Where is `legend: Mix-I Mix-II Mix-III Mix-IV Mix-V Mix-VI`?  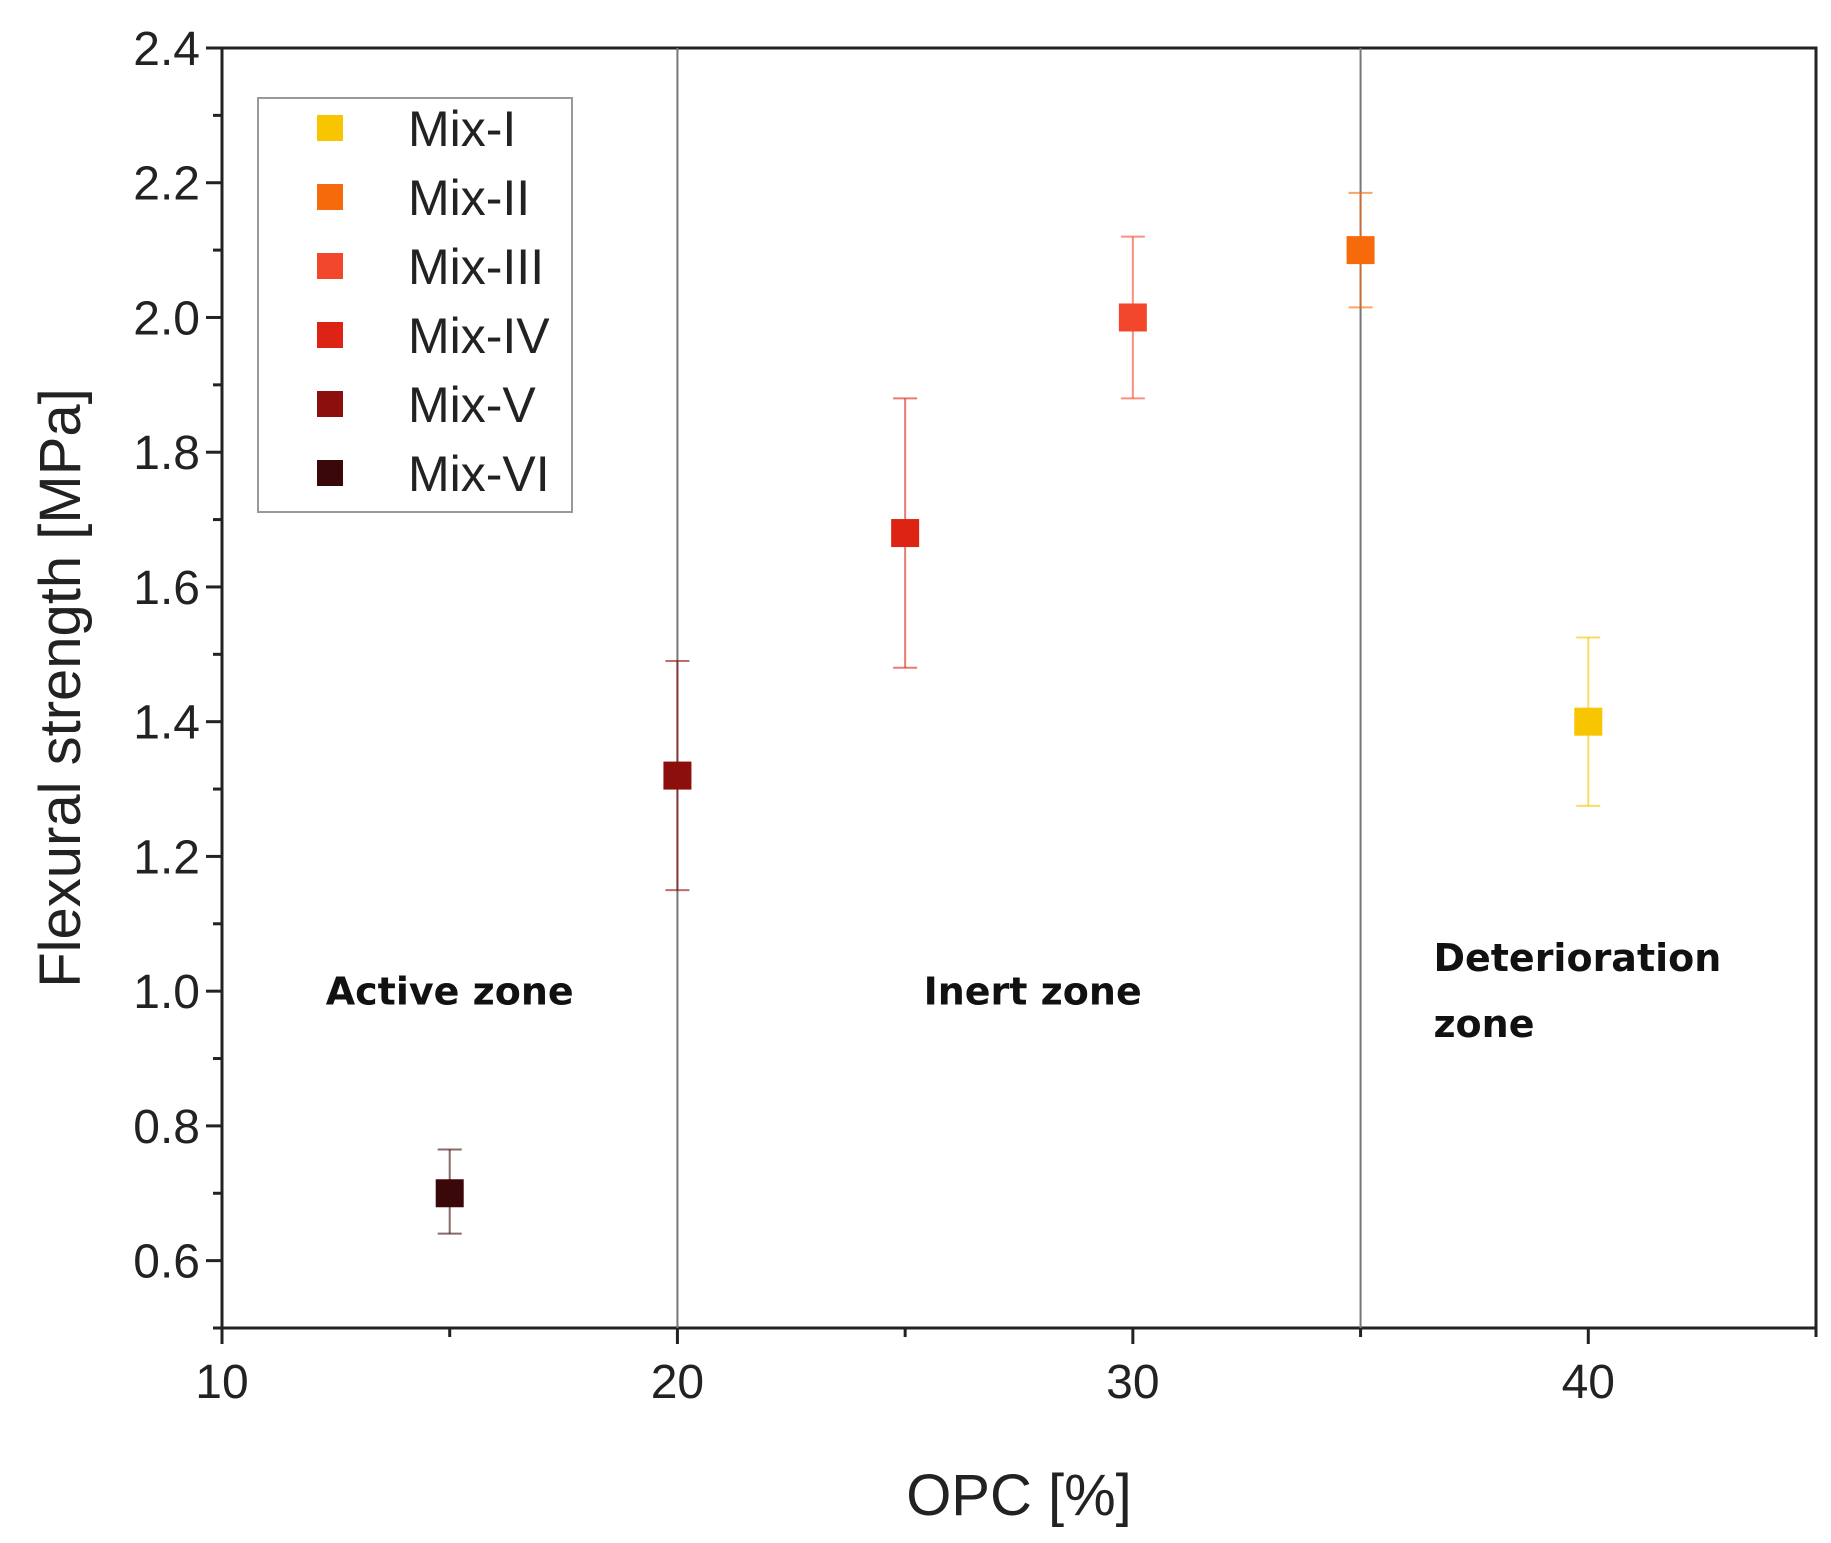 legend: Mix-I Mix-II Mix-III Mix-IV Mix-V Mix-VI is located at coordinates (415, 305).